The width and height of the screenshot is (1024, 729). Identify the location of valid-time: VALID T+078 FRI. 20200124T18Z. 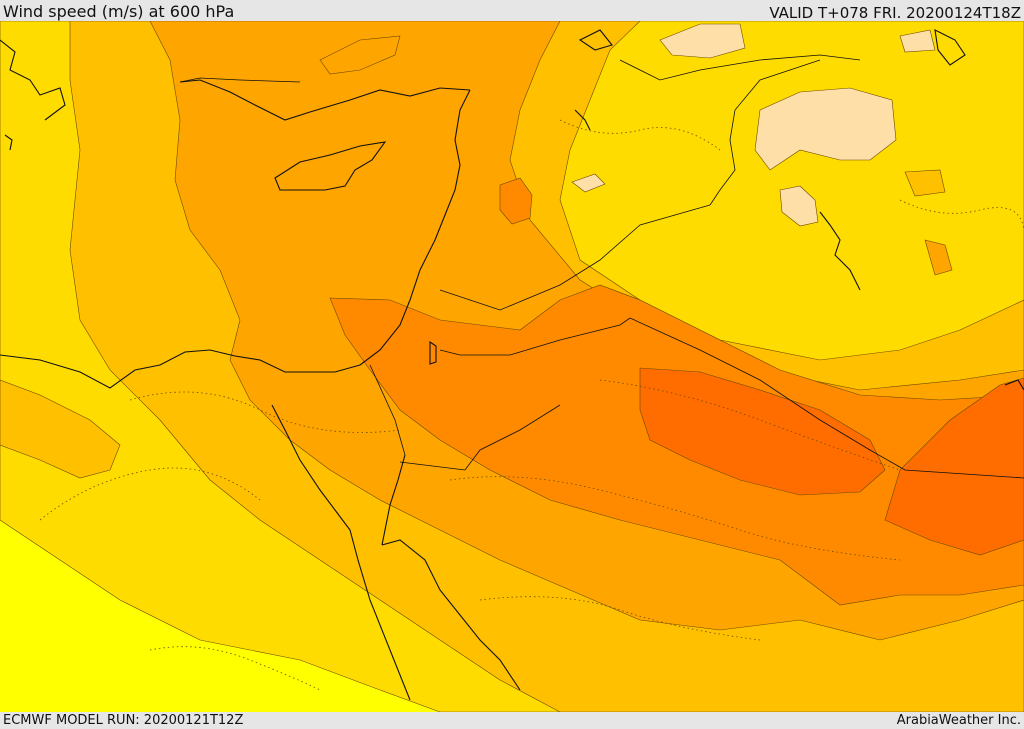
(895, 13).